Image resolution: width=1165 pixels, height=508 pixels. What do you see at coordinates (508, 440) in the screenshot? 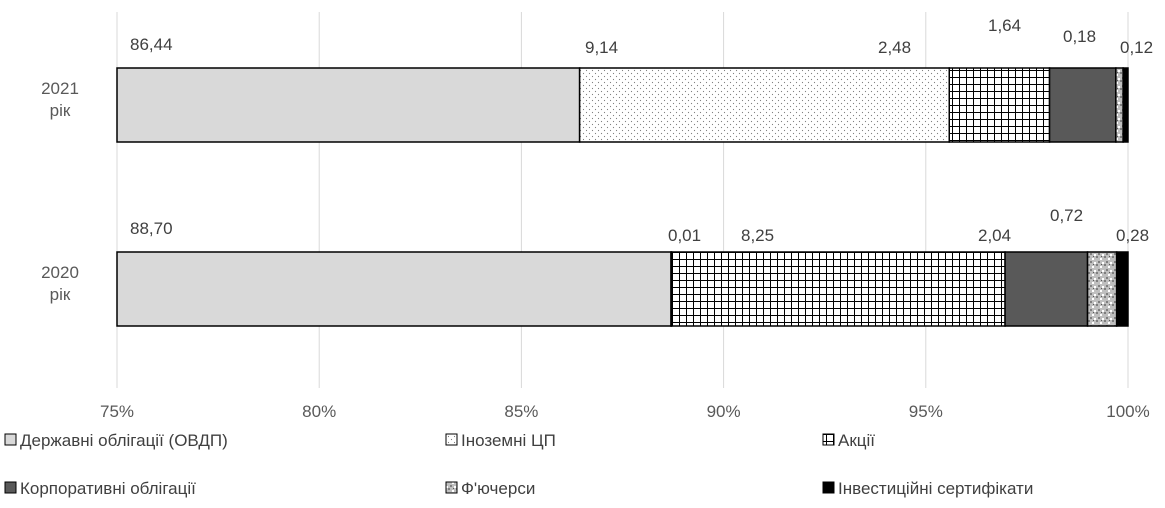
I see `legend-label: Іноземні ЦП` at bounding box center [508, 440].